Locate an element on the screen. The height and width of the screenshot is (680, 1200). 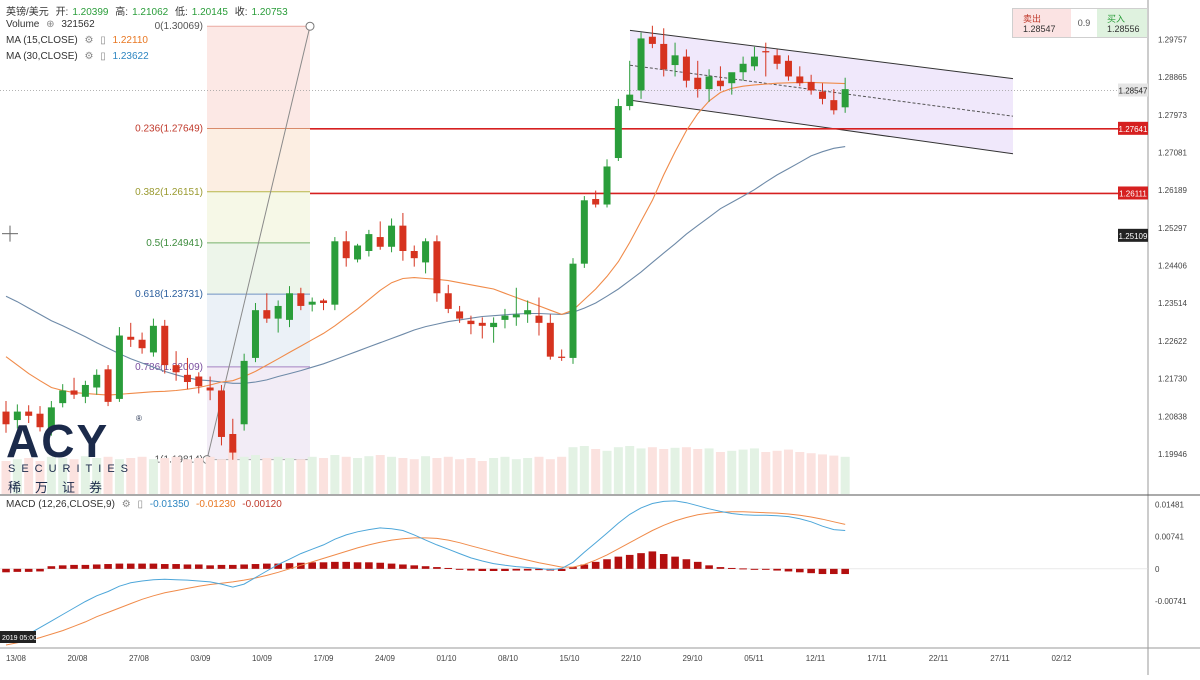
spread-value: 0.9 is located at coordinates (1084, 23).